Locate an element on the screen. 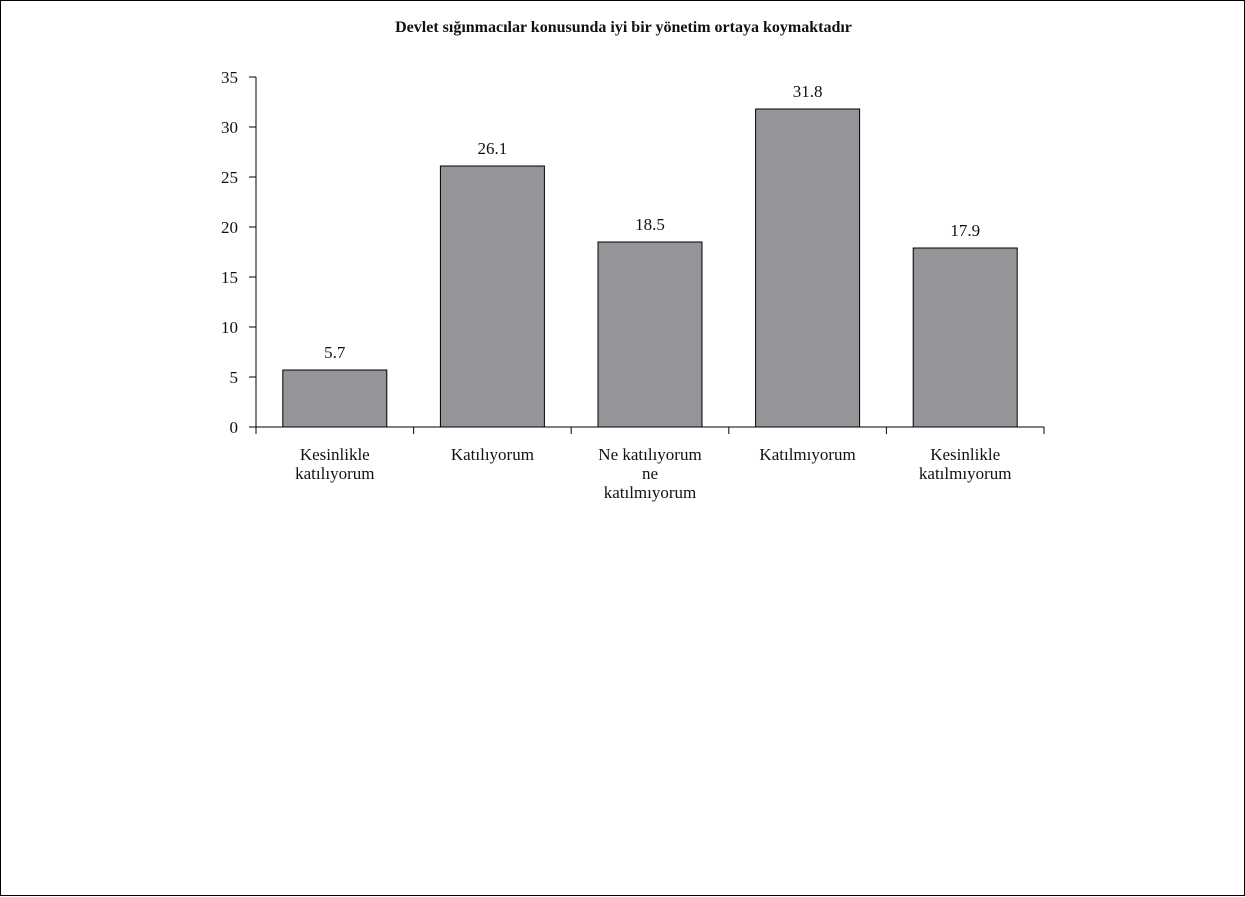 The width and height of the screenshot is (1245, 897). category-label-line: ne is located at coordinates (650, 473).